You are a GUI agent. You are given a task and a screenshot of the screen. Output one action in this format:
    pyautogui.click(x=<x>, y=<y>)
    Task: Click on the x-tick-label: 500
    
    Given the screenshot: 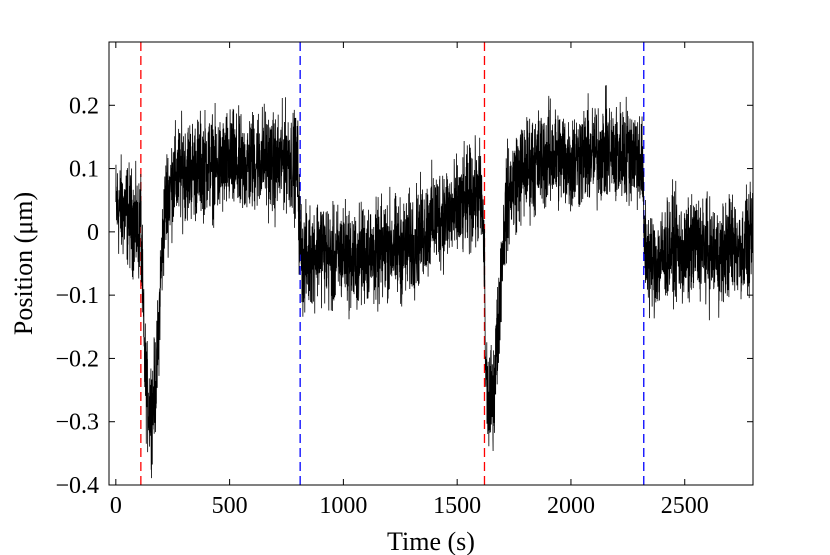 What is the action you would take?
    pyautogui.click(x=230, y=506)
    